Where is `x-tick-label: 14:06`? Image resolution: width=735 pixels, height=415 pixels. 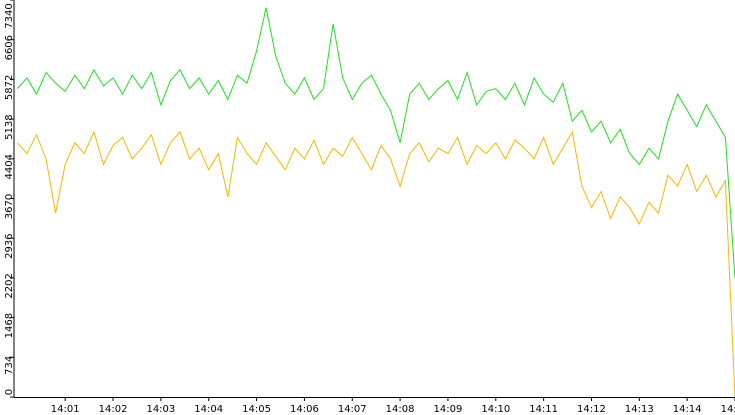 x-tick-label: 14:06 is located at coordinates (304, 409).